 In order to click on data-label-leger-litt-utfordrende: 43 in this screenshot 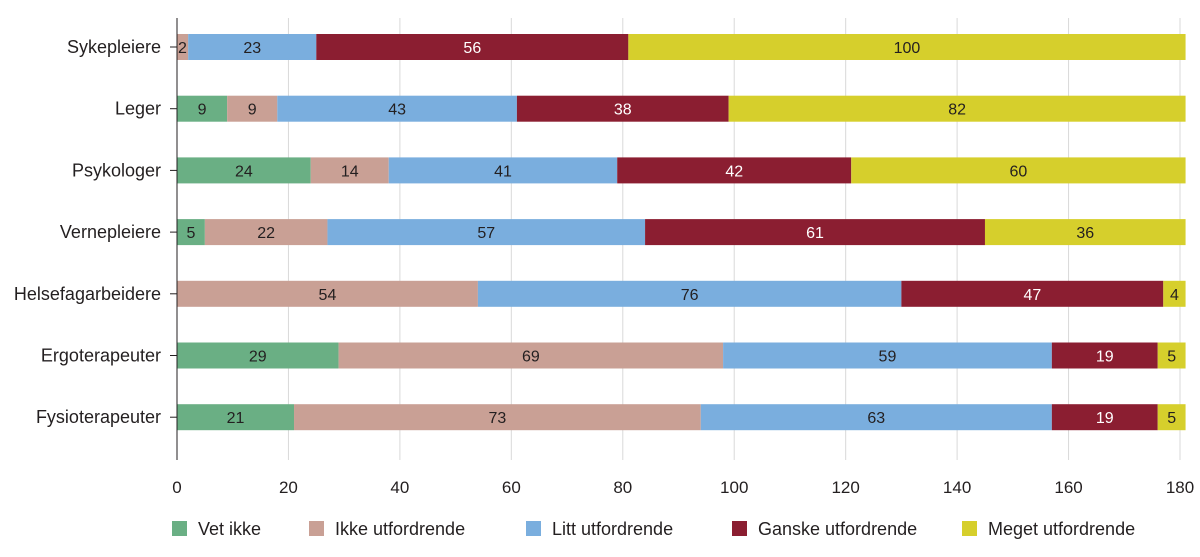, I will do `click(397, 110)`.